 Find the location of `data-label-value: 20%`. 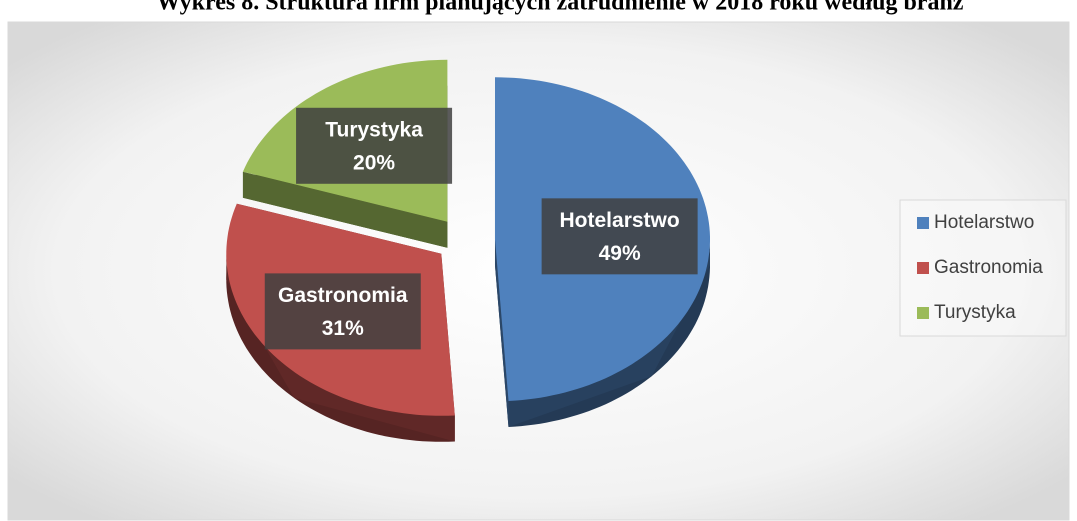

data-label-value: 20% is located at coordinates (374, 162).